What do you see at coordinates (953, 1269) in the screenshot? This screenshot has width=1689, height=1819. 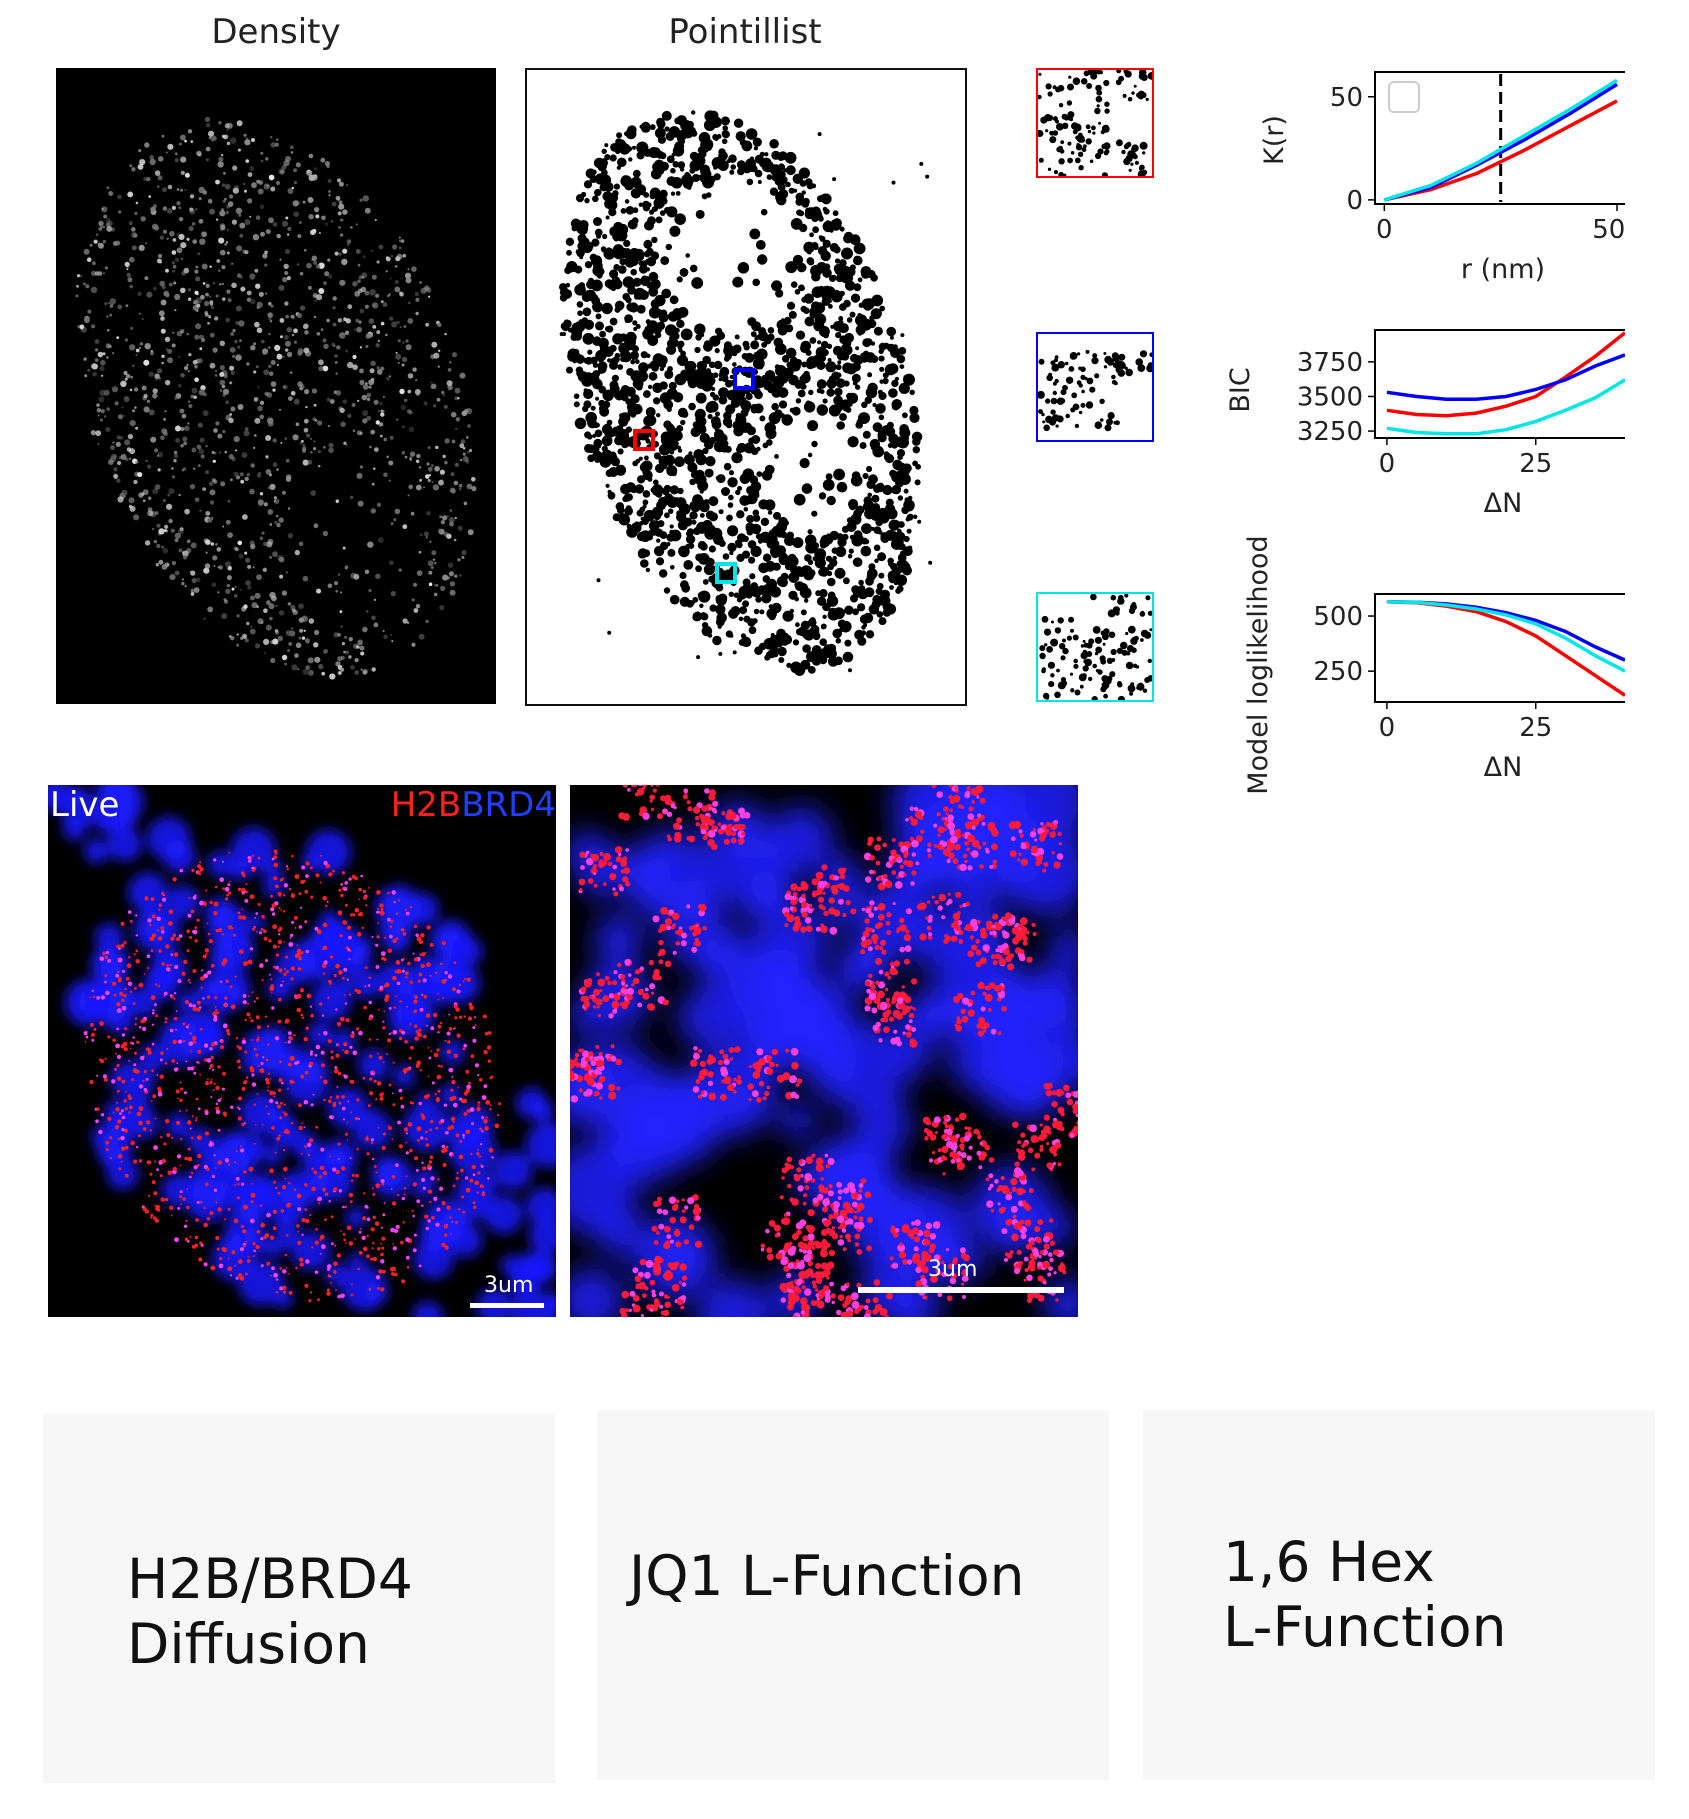 I see `scale-label-right: 3um` at bounding box center [953, 1269].